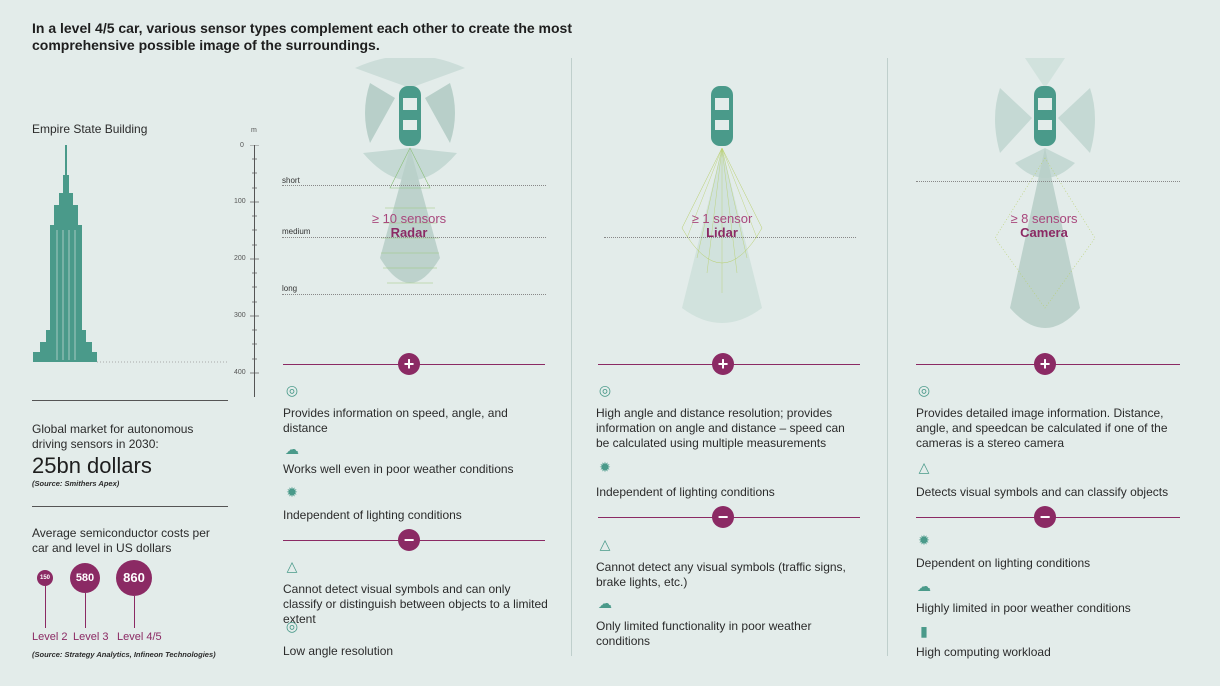  Describe the element at coordinates (409, 364) in the screenshot. I see `radar-plus-icon: +` at that location.